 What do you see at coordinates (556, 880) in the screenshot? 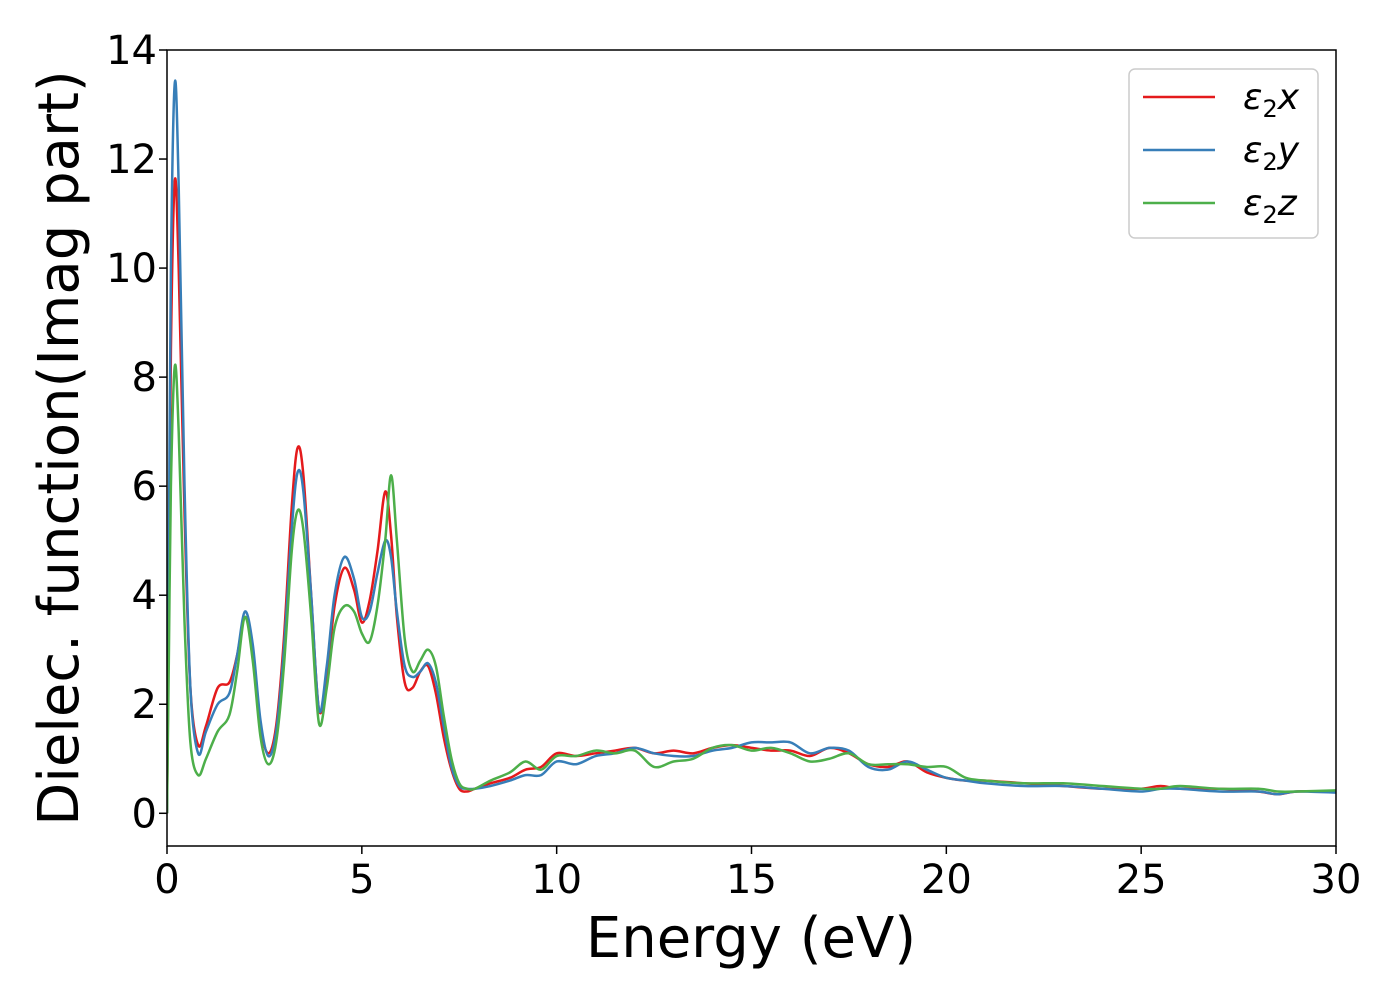
I see `x-tick-label: 10` at bounding box center [556, 880].